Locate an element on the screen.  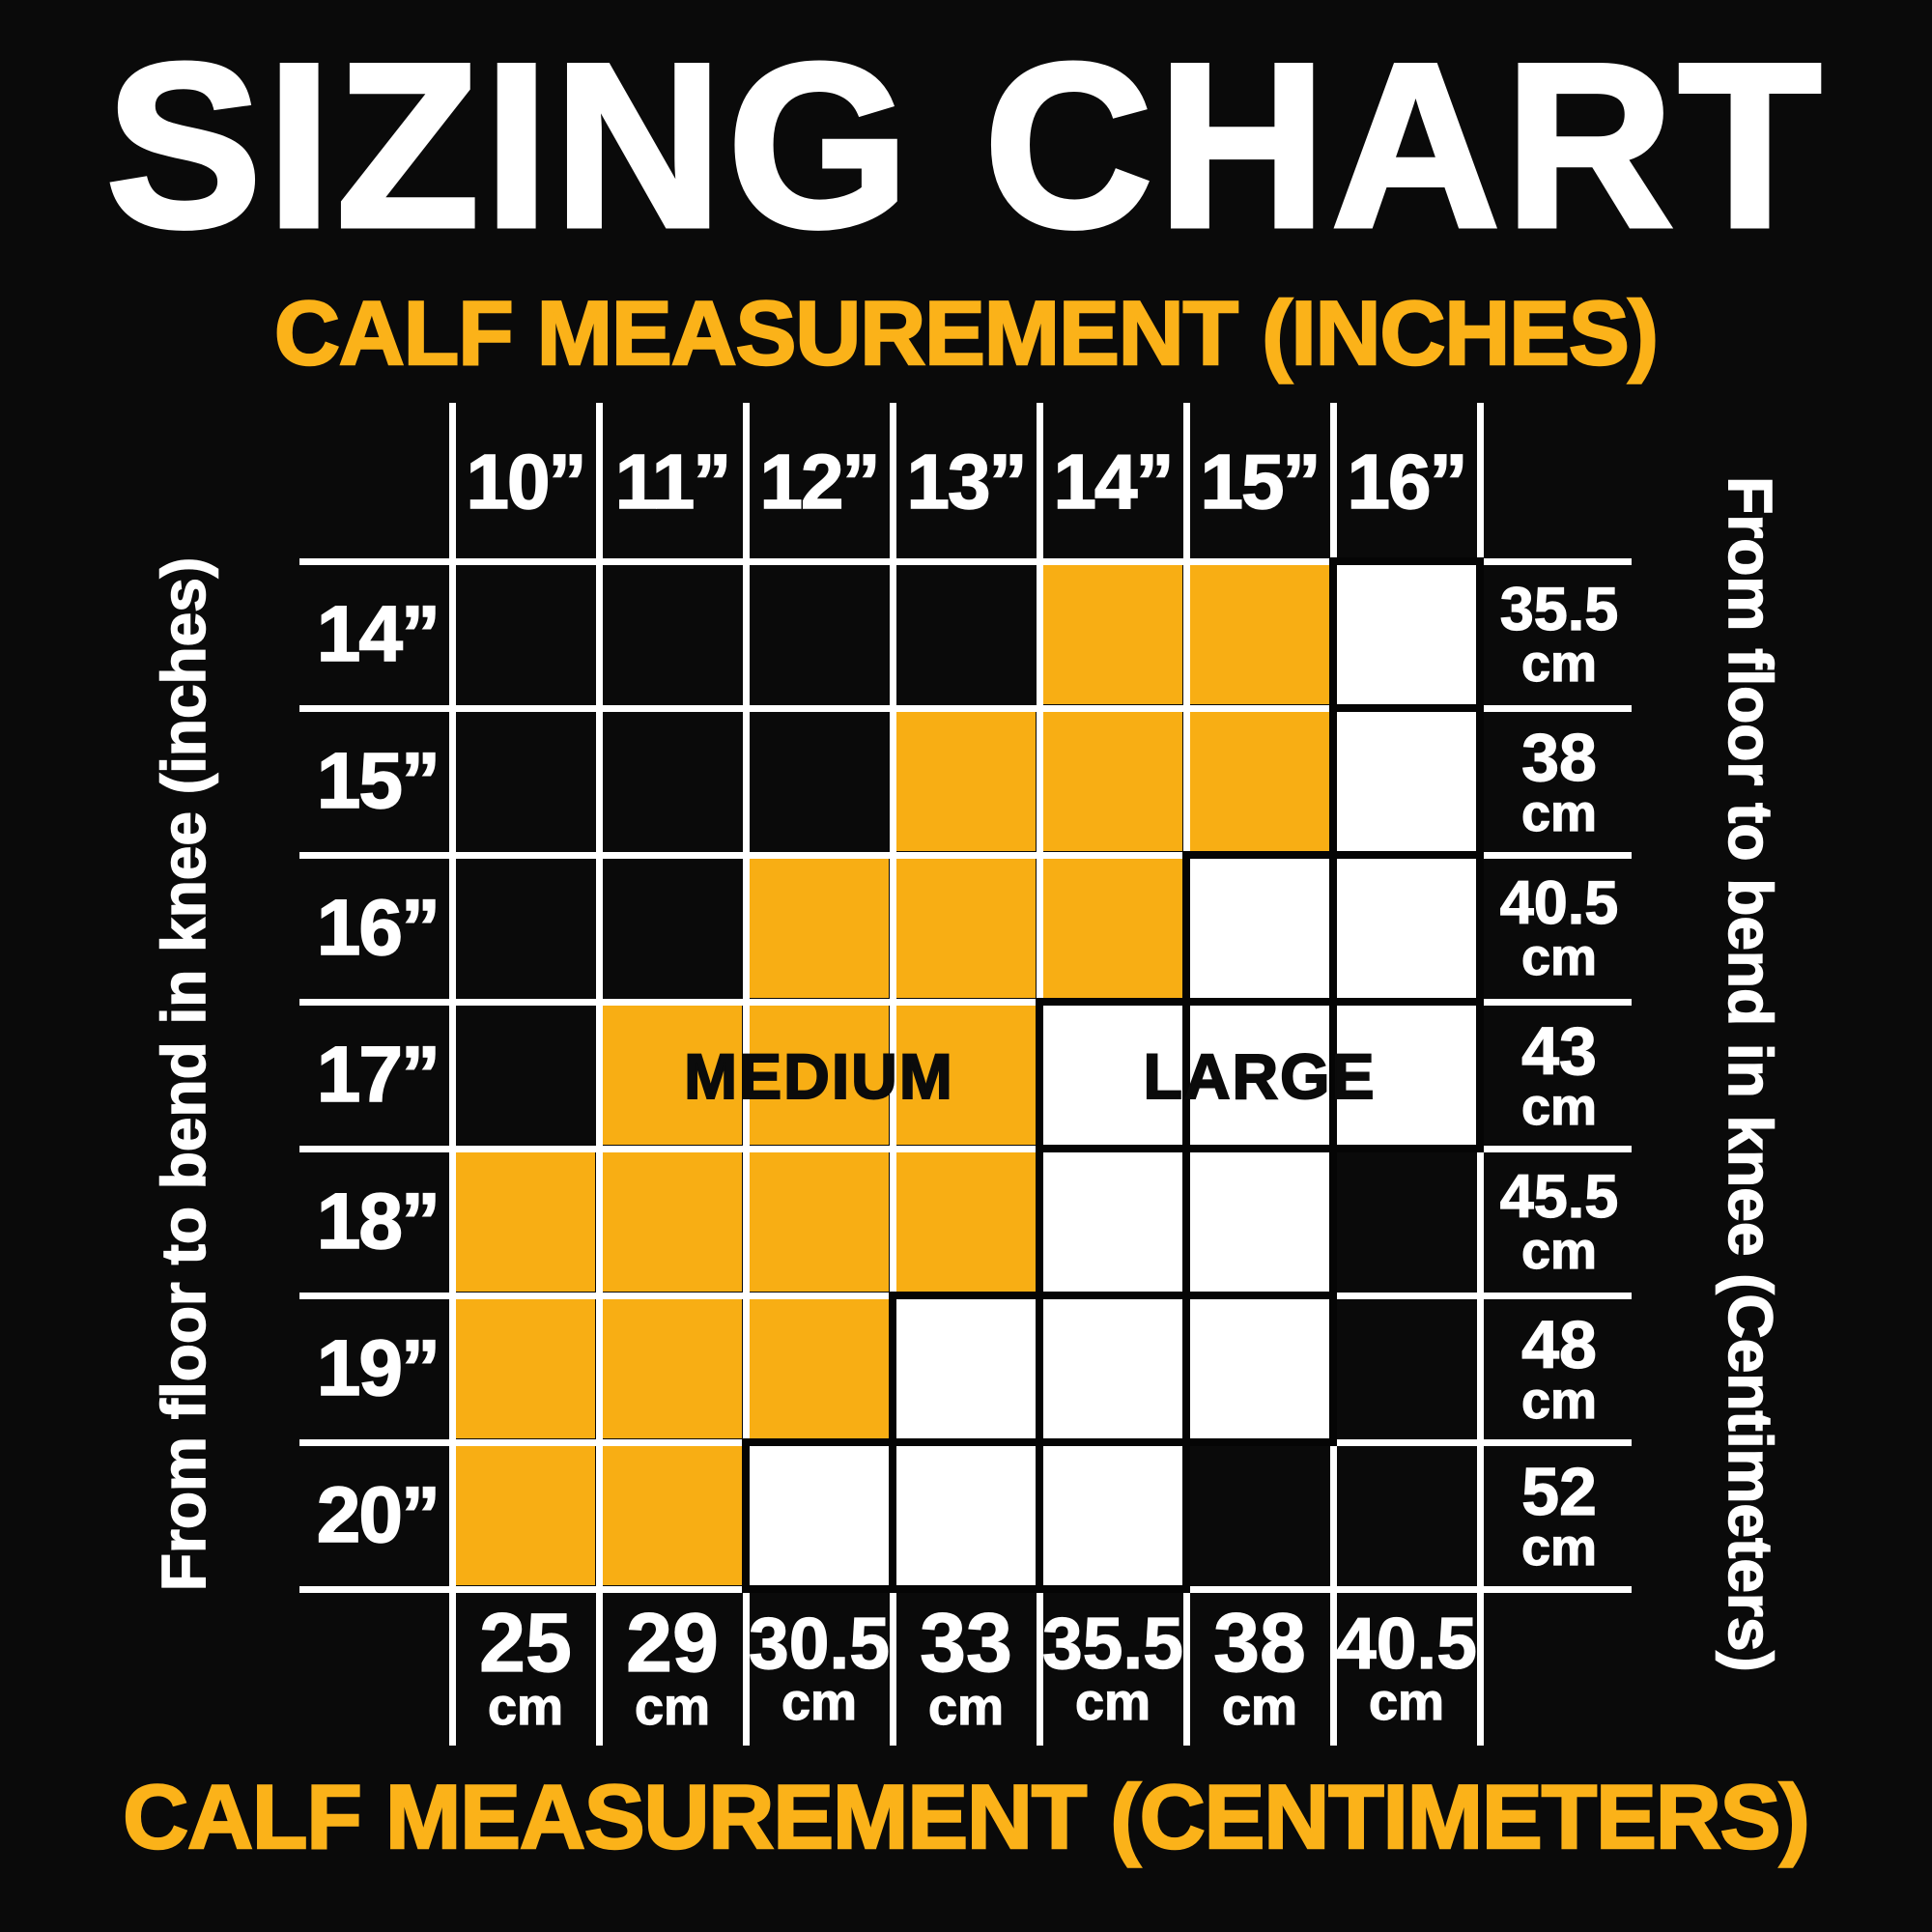
column-label-cm: 25 cm is located at coordinates (525, 1668).